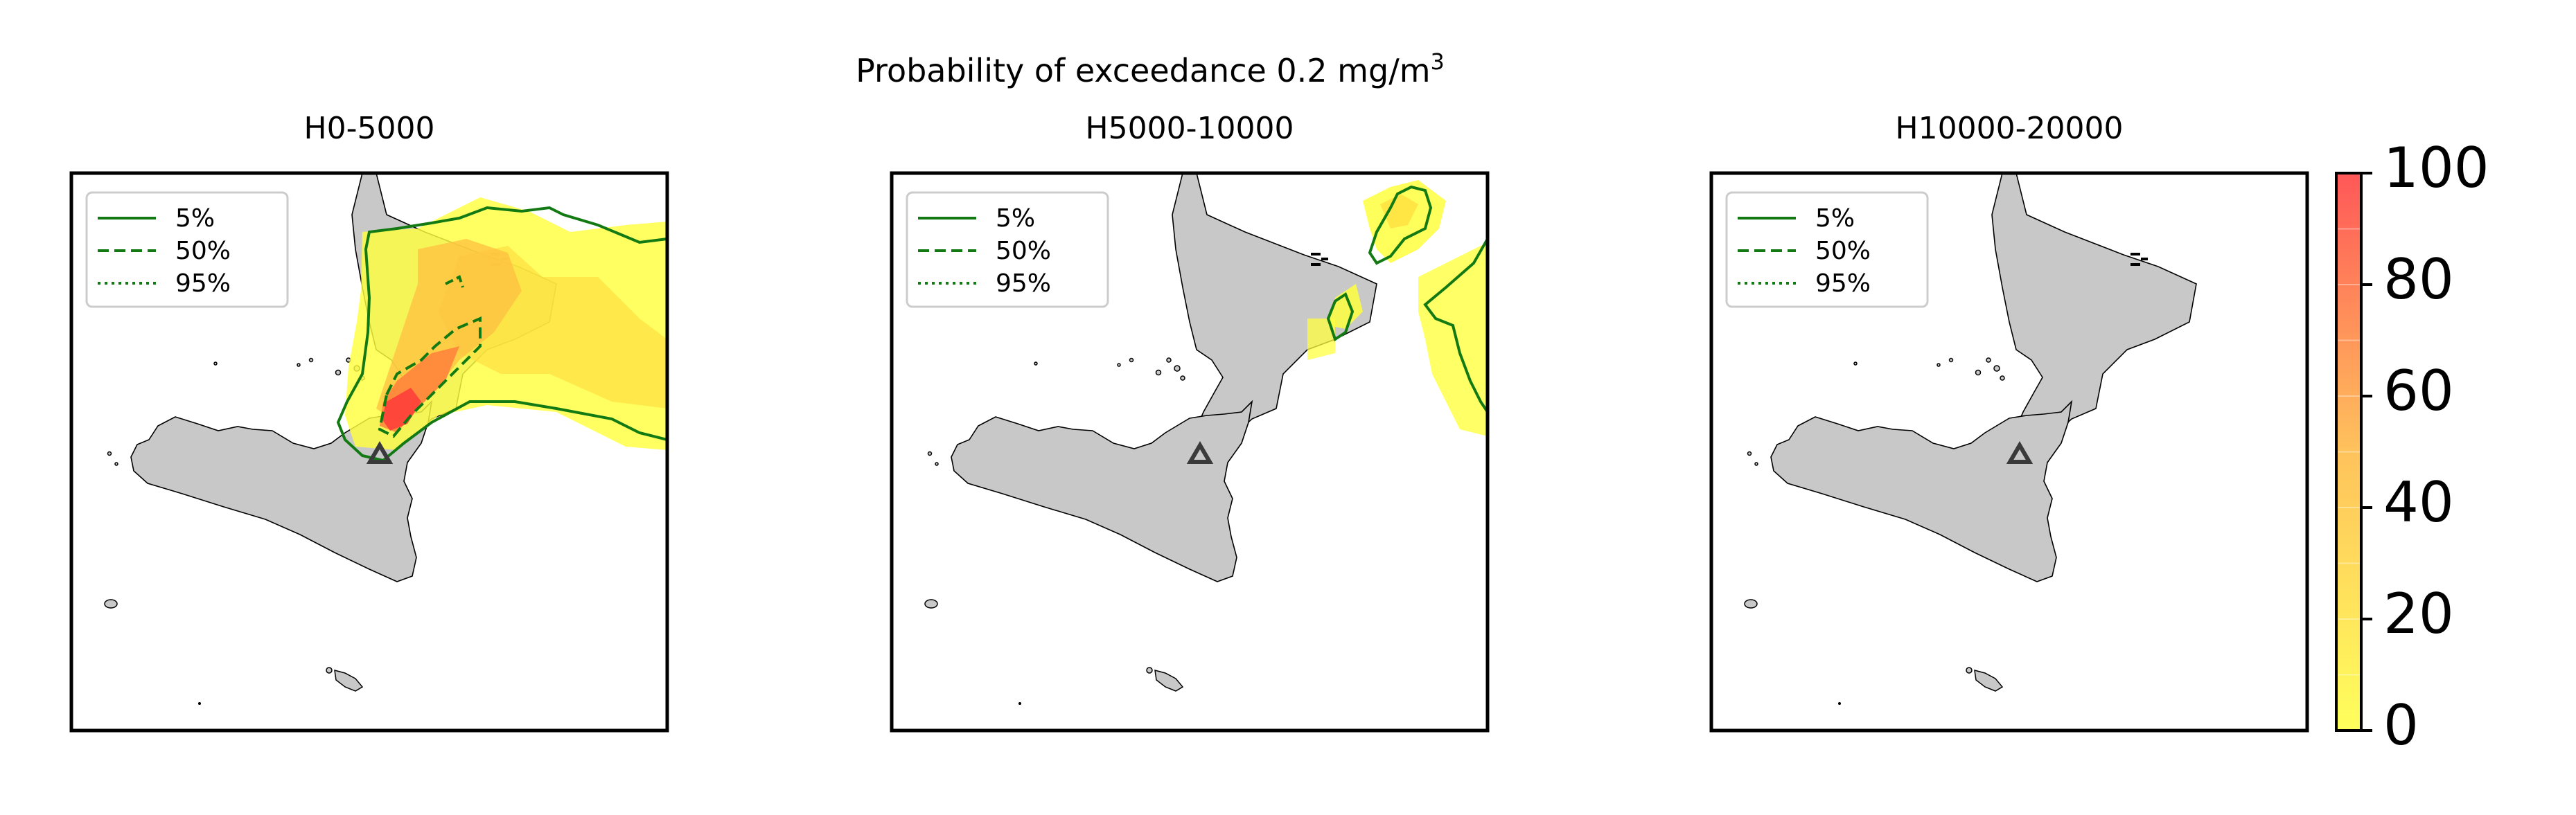  Describe the element at coordinates (2412, 447) in the screenshot. I see `colorbar: 0 20 40 60 80 100` at that location.